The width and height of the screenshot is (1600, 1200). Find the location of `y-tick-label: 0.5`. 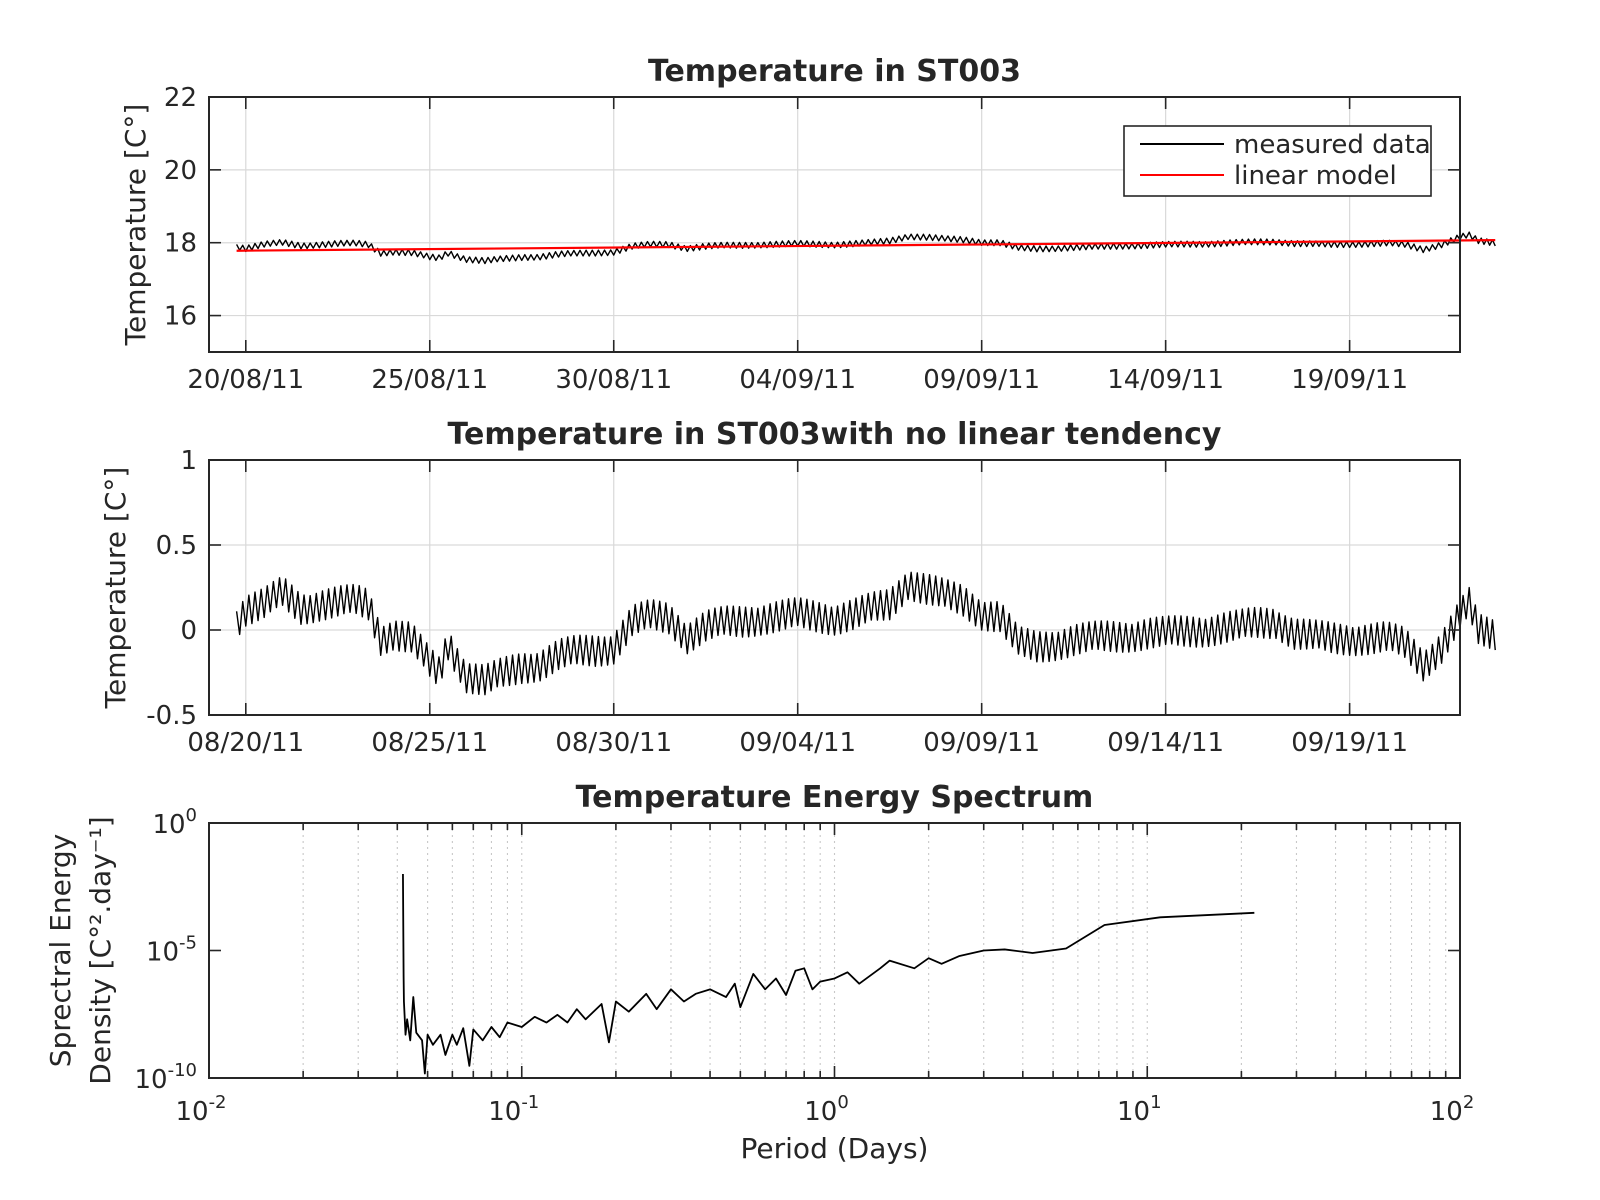

y-tick-label: 0.5 is located at coordinates (176, 546).